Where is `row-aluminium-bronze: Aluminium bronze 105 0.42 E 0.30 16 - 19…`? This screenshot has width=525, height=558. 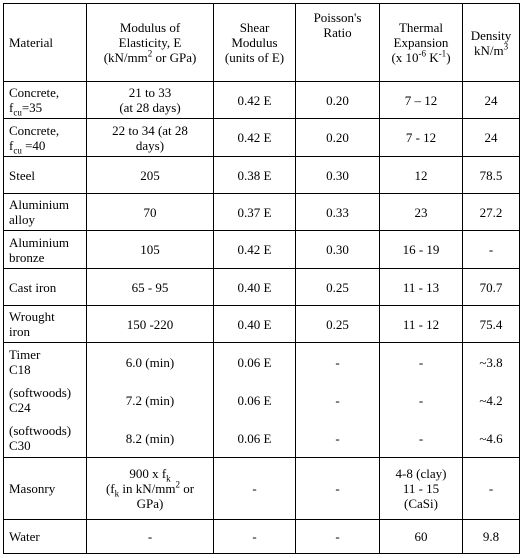 row-aluminium-bronze: Aluminium bronze 105 0.42 E 0.30 16 - 19… is located at coordinates (261, 249).